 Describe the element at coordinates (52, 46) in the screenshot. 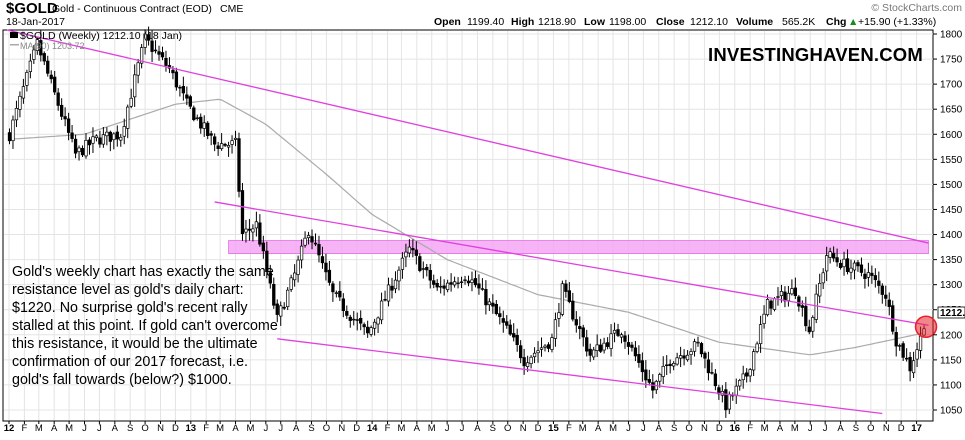

I see `legend-ma-entry: MA(90) 1203.72` at that location.